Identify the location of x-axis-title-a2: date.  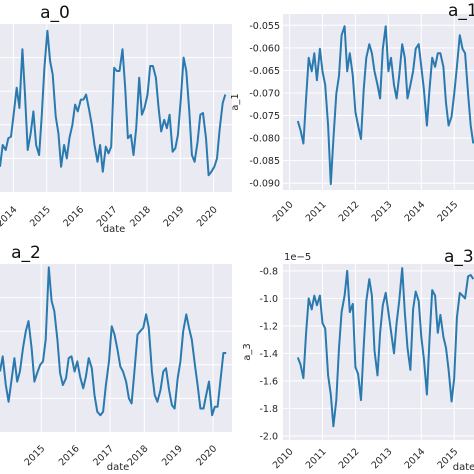
(118, 467).